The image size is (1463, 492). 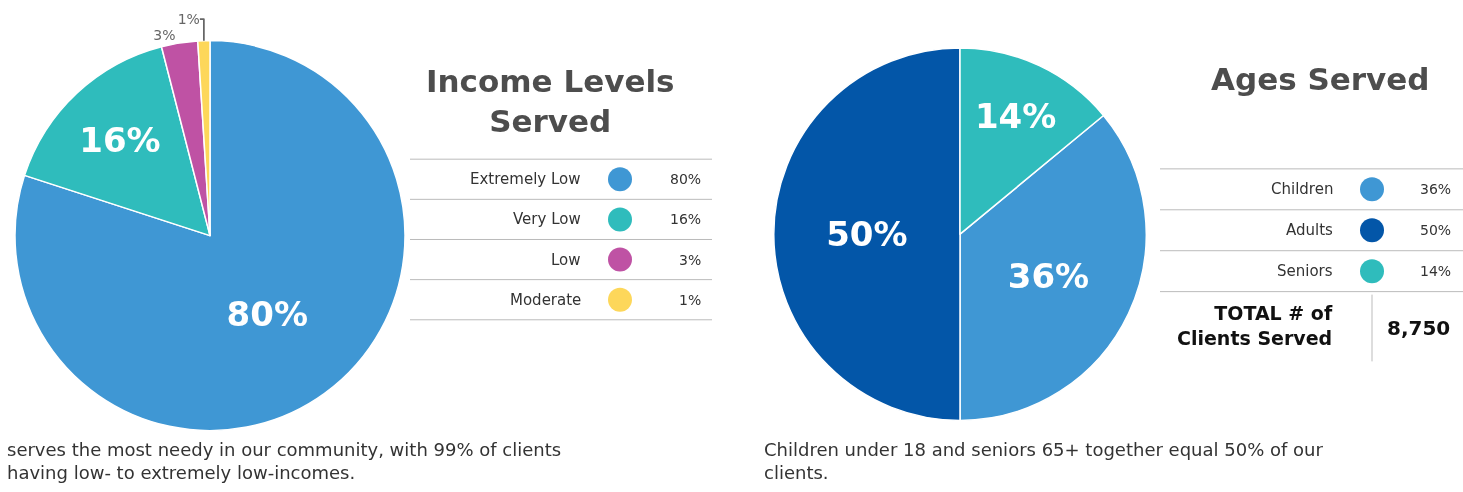 I want to click on text: 80%, so click(x=686, y=179).